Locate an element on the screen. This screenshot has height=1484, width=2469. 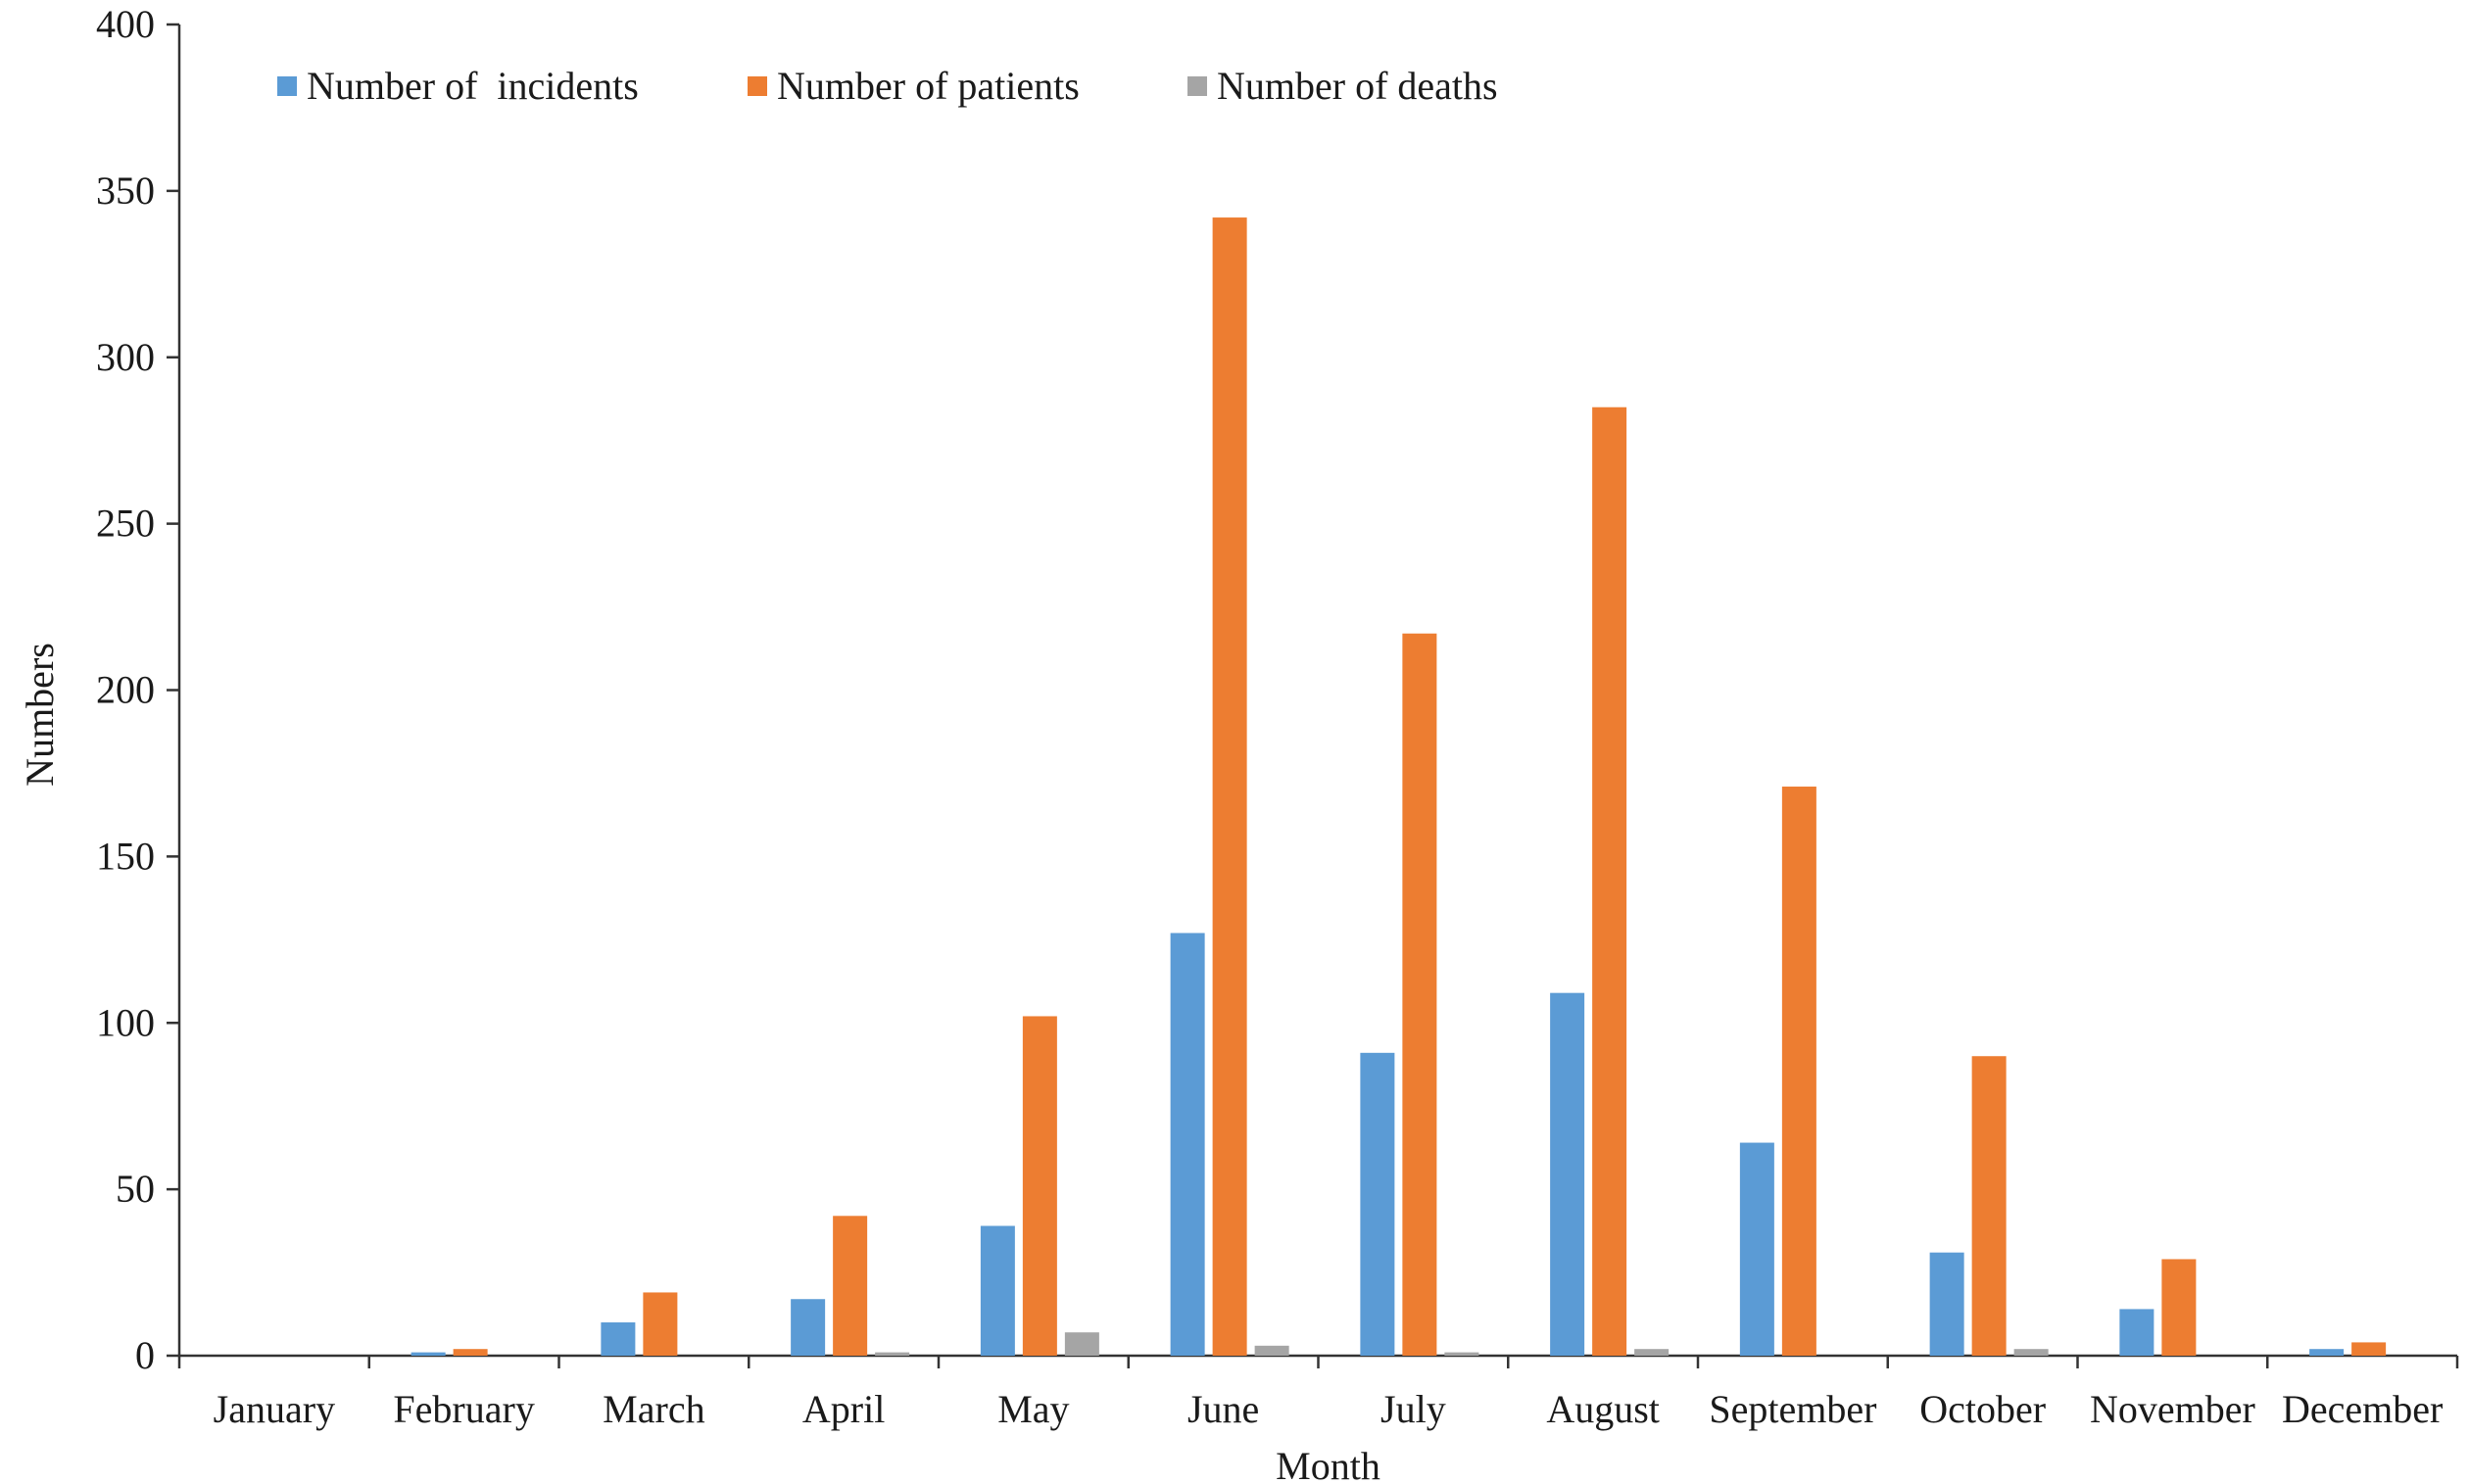
y-tick-label: 0 is located at coordinates (145, 1355).